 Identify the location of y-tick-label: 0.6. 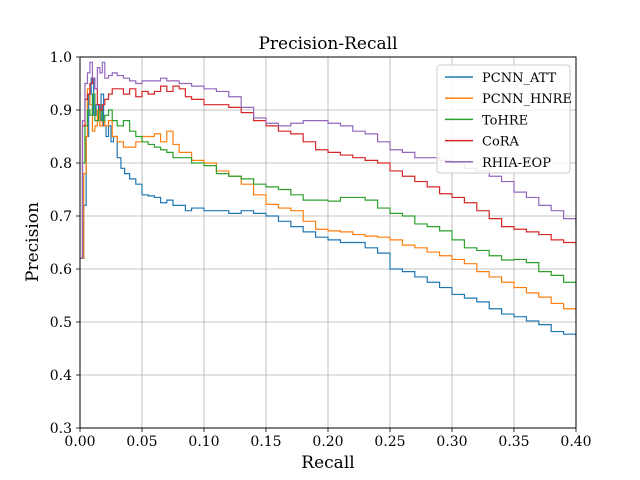
(61, 270).